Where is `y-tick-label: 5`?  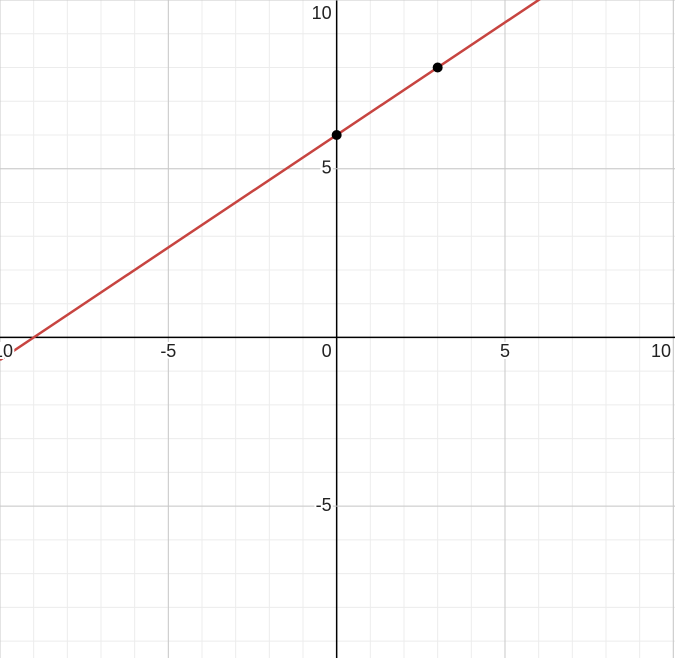 y-tick-label: 5 is located at coordinates (327, 167).